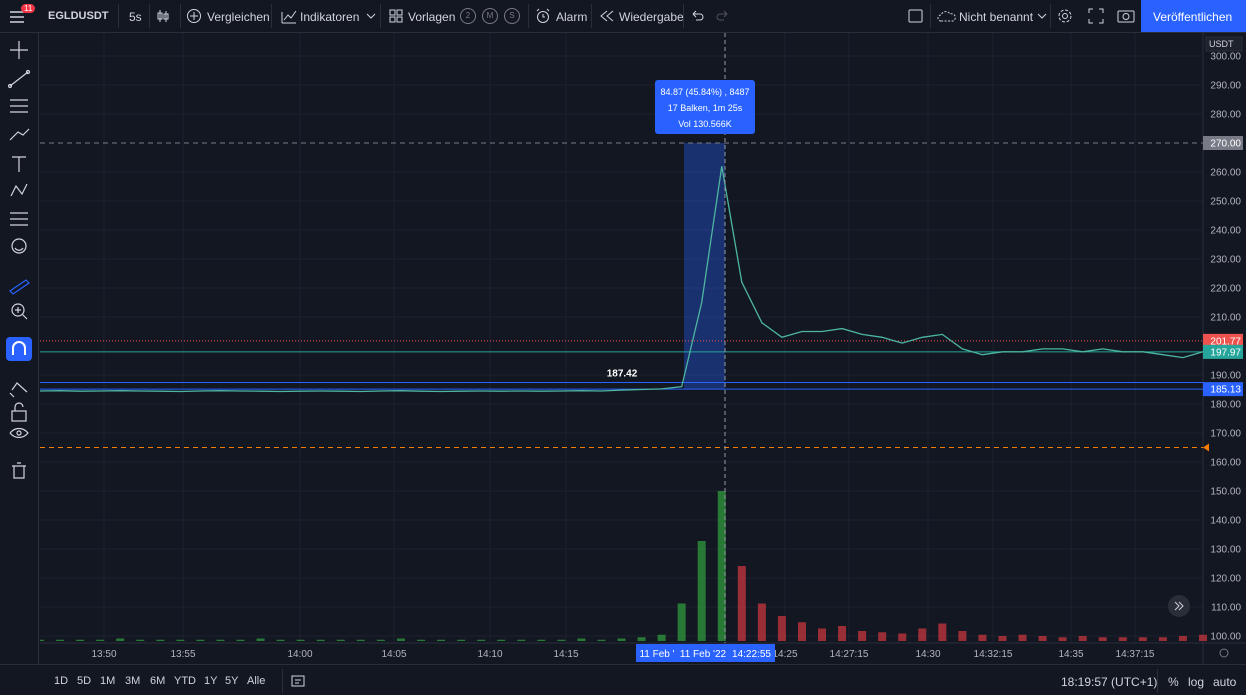  What do you see at coordinates (947, 16) in the screenshot?
I see `cloud-icon` at bounding box center [947, 16].